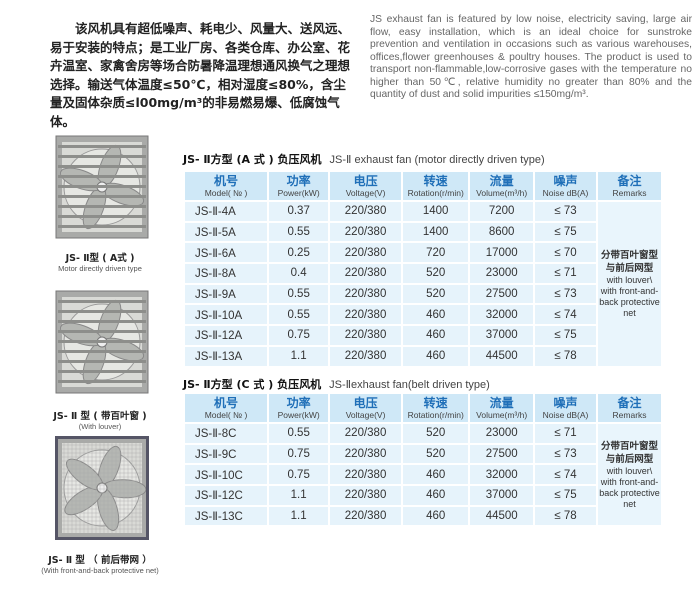 This screenshot has width=700, height=595. What do you see at coordinates (501, 408) in the screenshot?
I see `column-header: 流量 Volume(m³/h)` at bounding box center [501, 408].